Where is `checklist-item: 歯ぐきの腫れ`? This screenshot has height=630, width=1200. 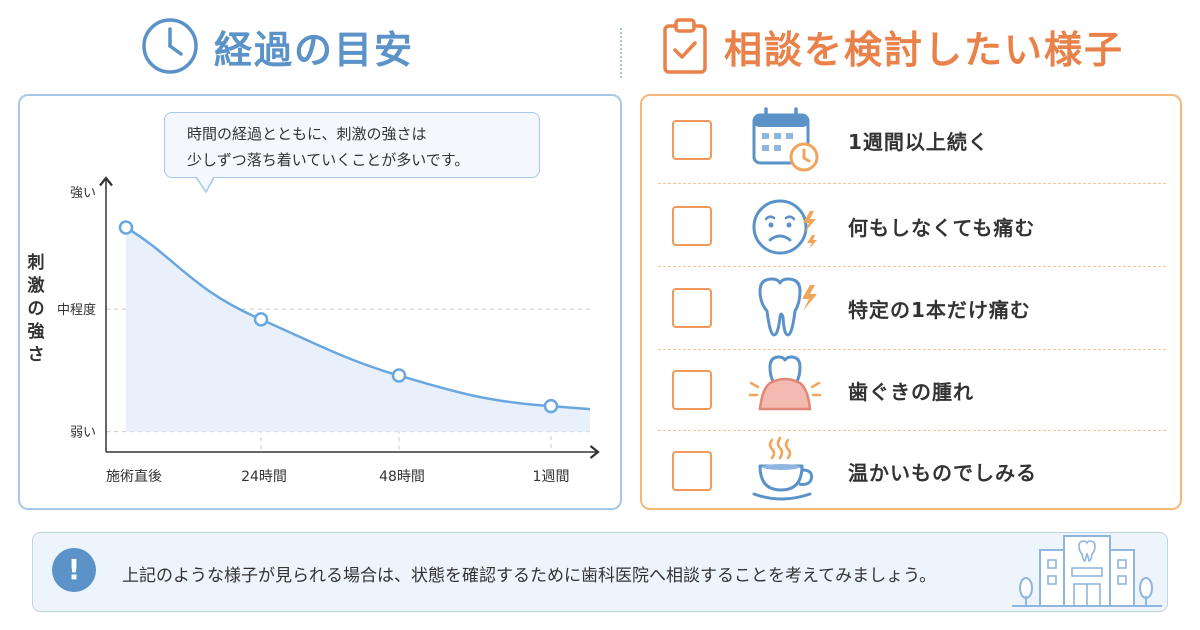 checklist-item: 歯ぐきの腫れ is located at coordinates (912, 390).